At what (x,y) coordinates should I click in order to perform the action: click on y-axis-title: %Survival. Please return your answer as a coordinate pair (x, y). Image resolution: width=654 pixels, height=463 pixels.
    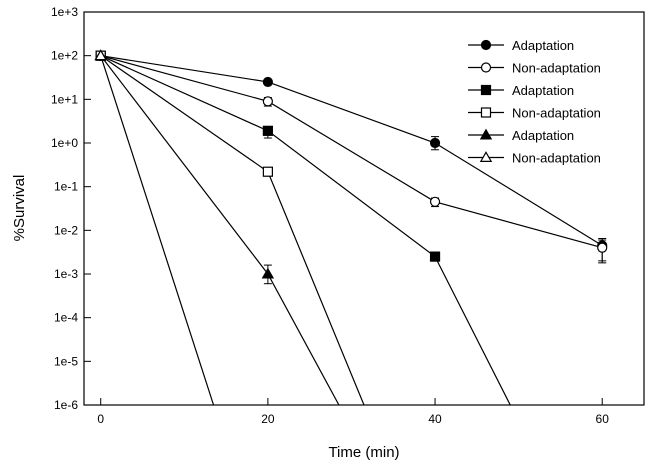
    Looking at the image, I should click on (19, 208).